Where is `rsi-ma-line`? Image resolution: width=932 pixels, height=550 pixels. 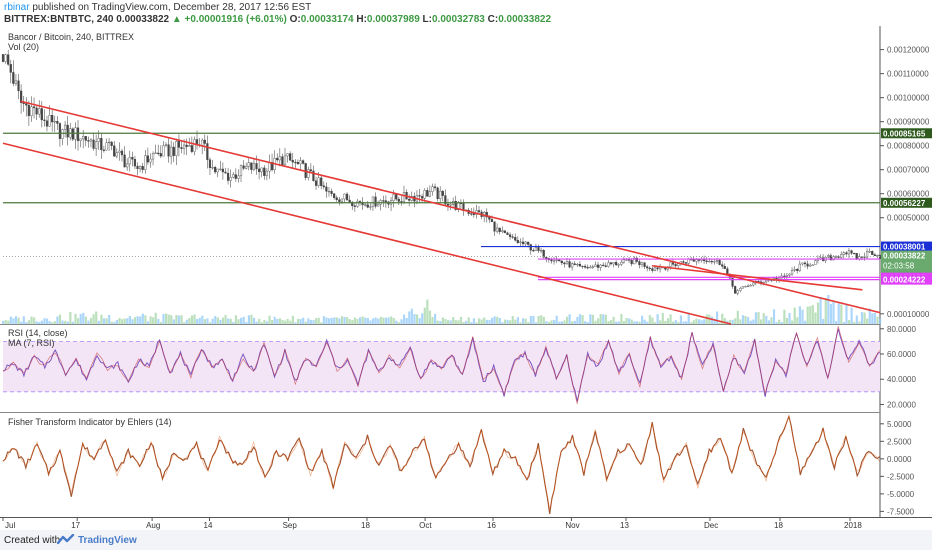
rsi-ma-line is located at coordinates (441, 365).